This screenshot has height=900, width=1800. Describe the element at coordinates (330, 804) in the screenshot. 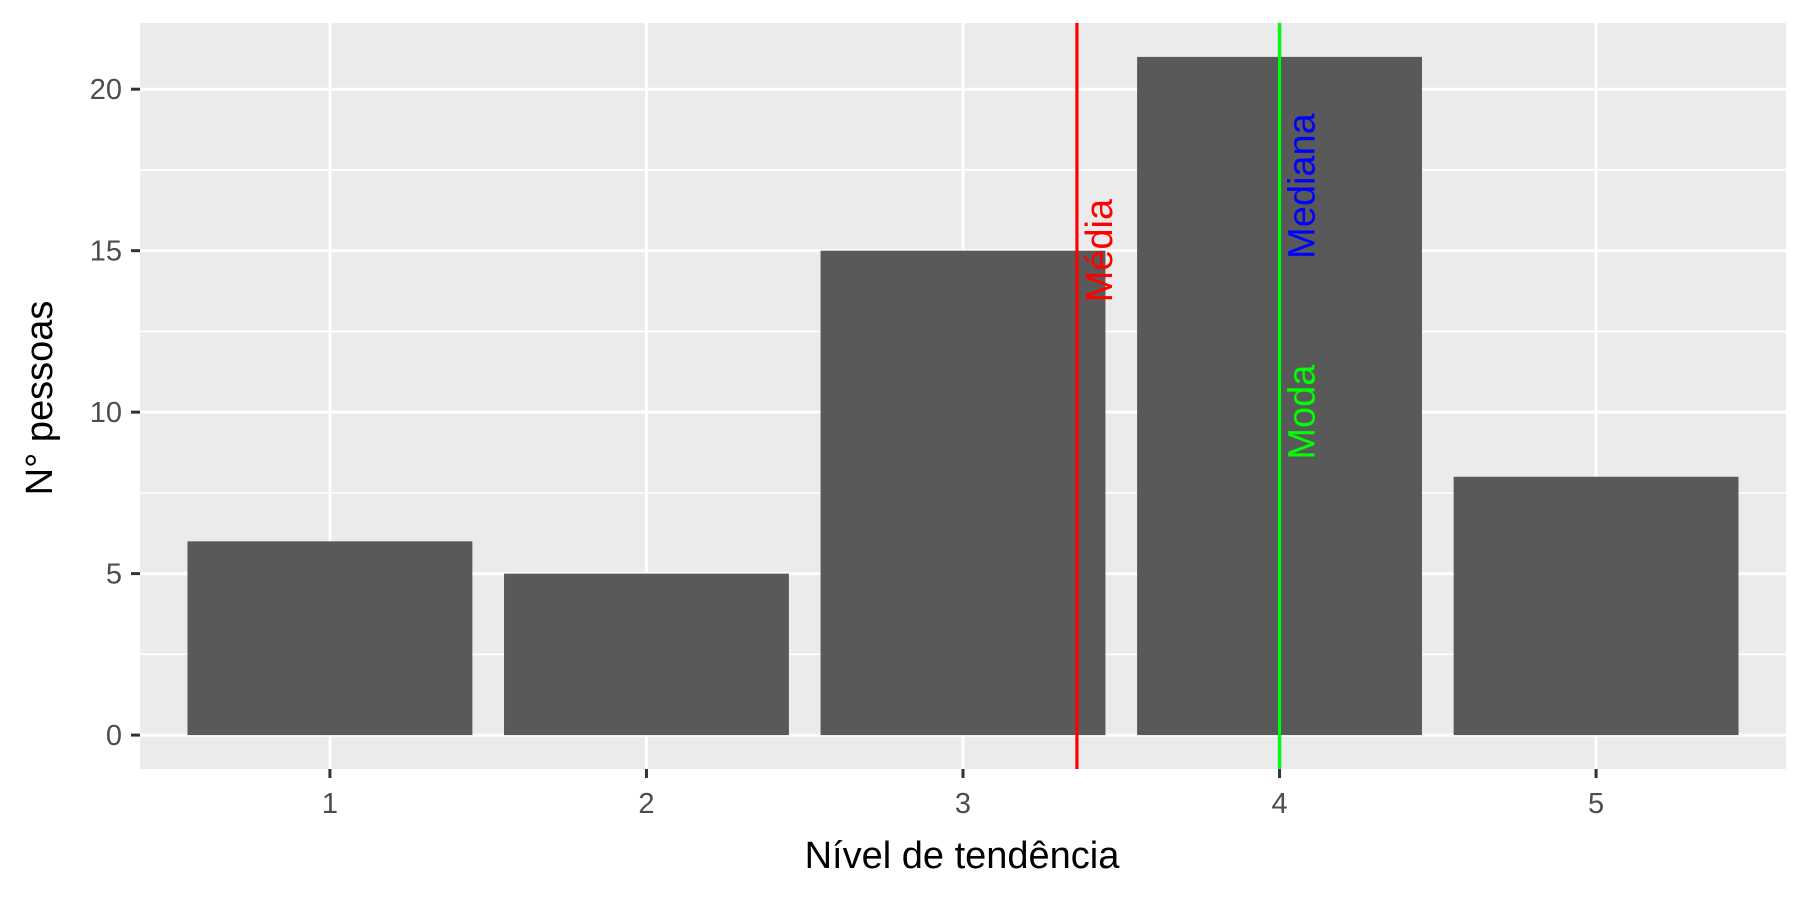

I see `x-tick-label: 1` at that location.